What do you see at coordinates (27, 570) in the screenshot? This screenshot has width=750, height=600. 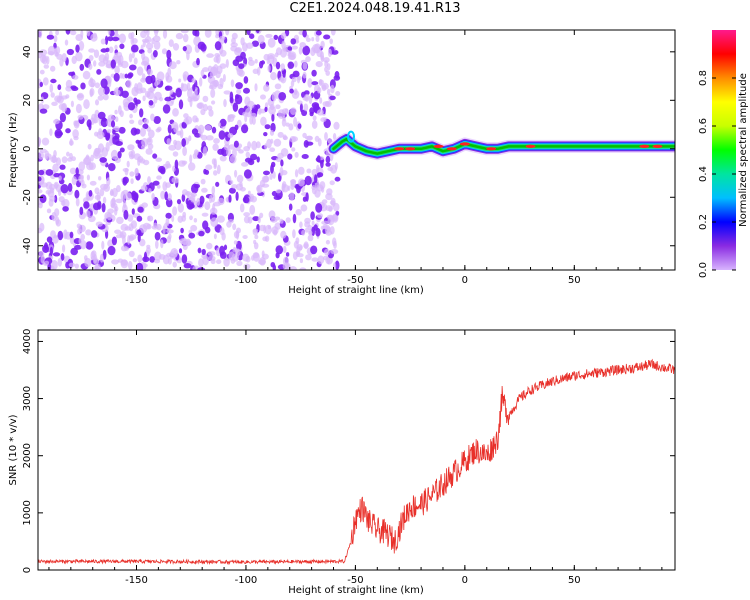 I see `snr-y-tick-label: 0` at bounding box center [27, 570].